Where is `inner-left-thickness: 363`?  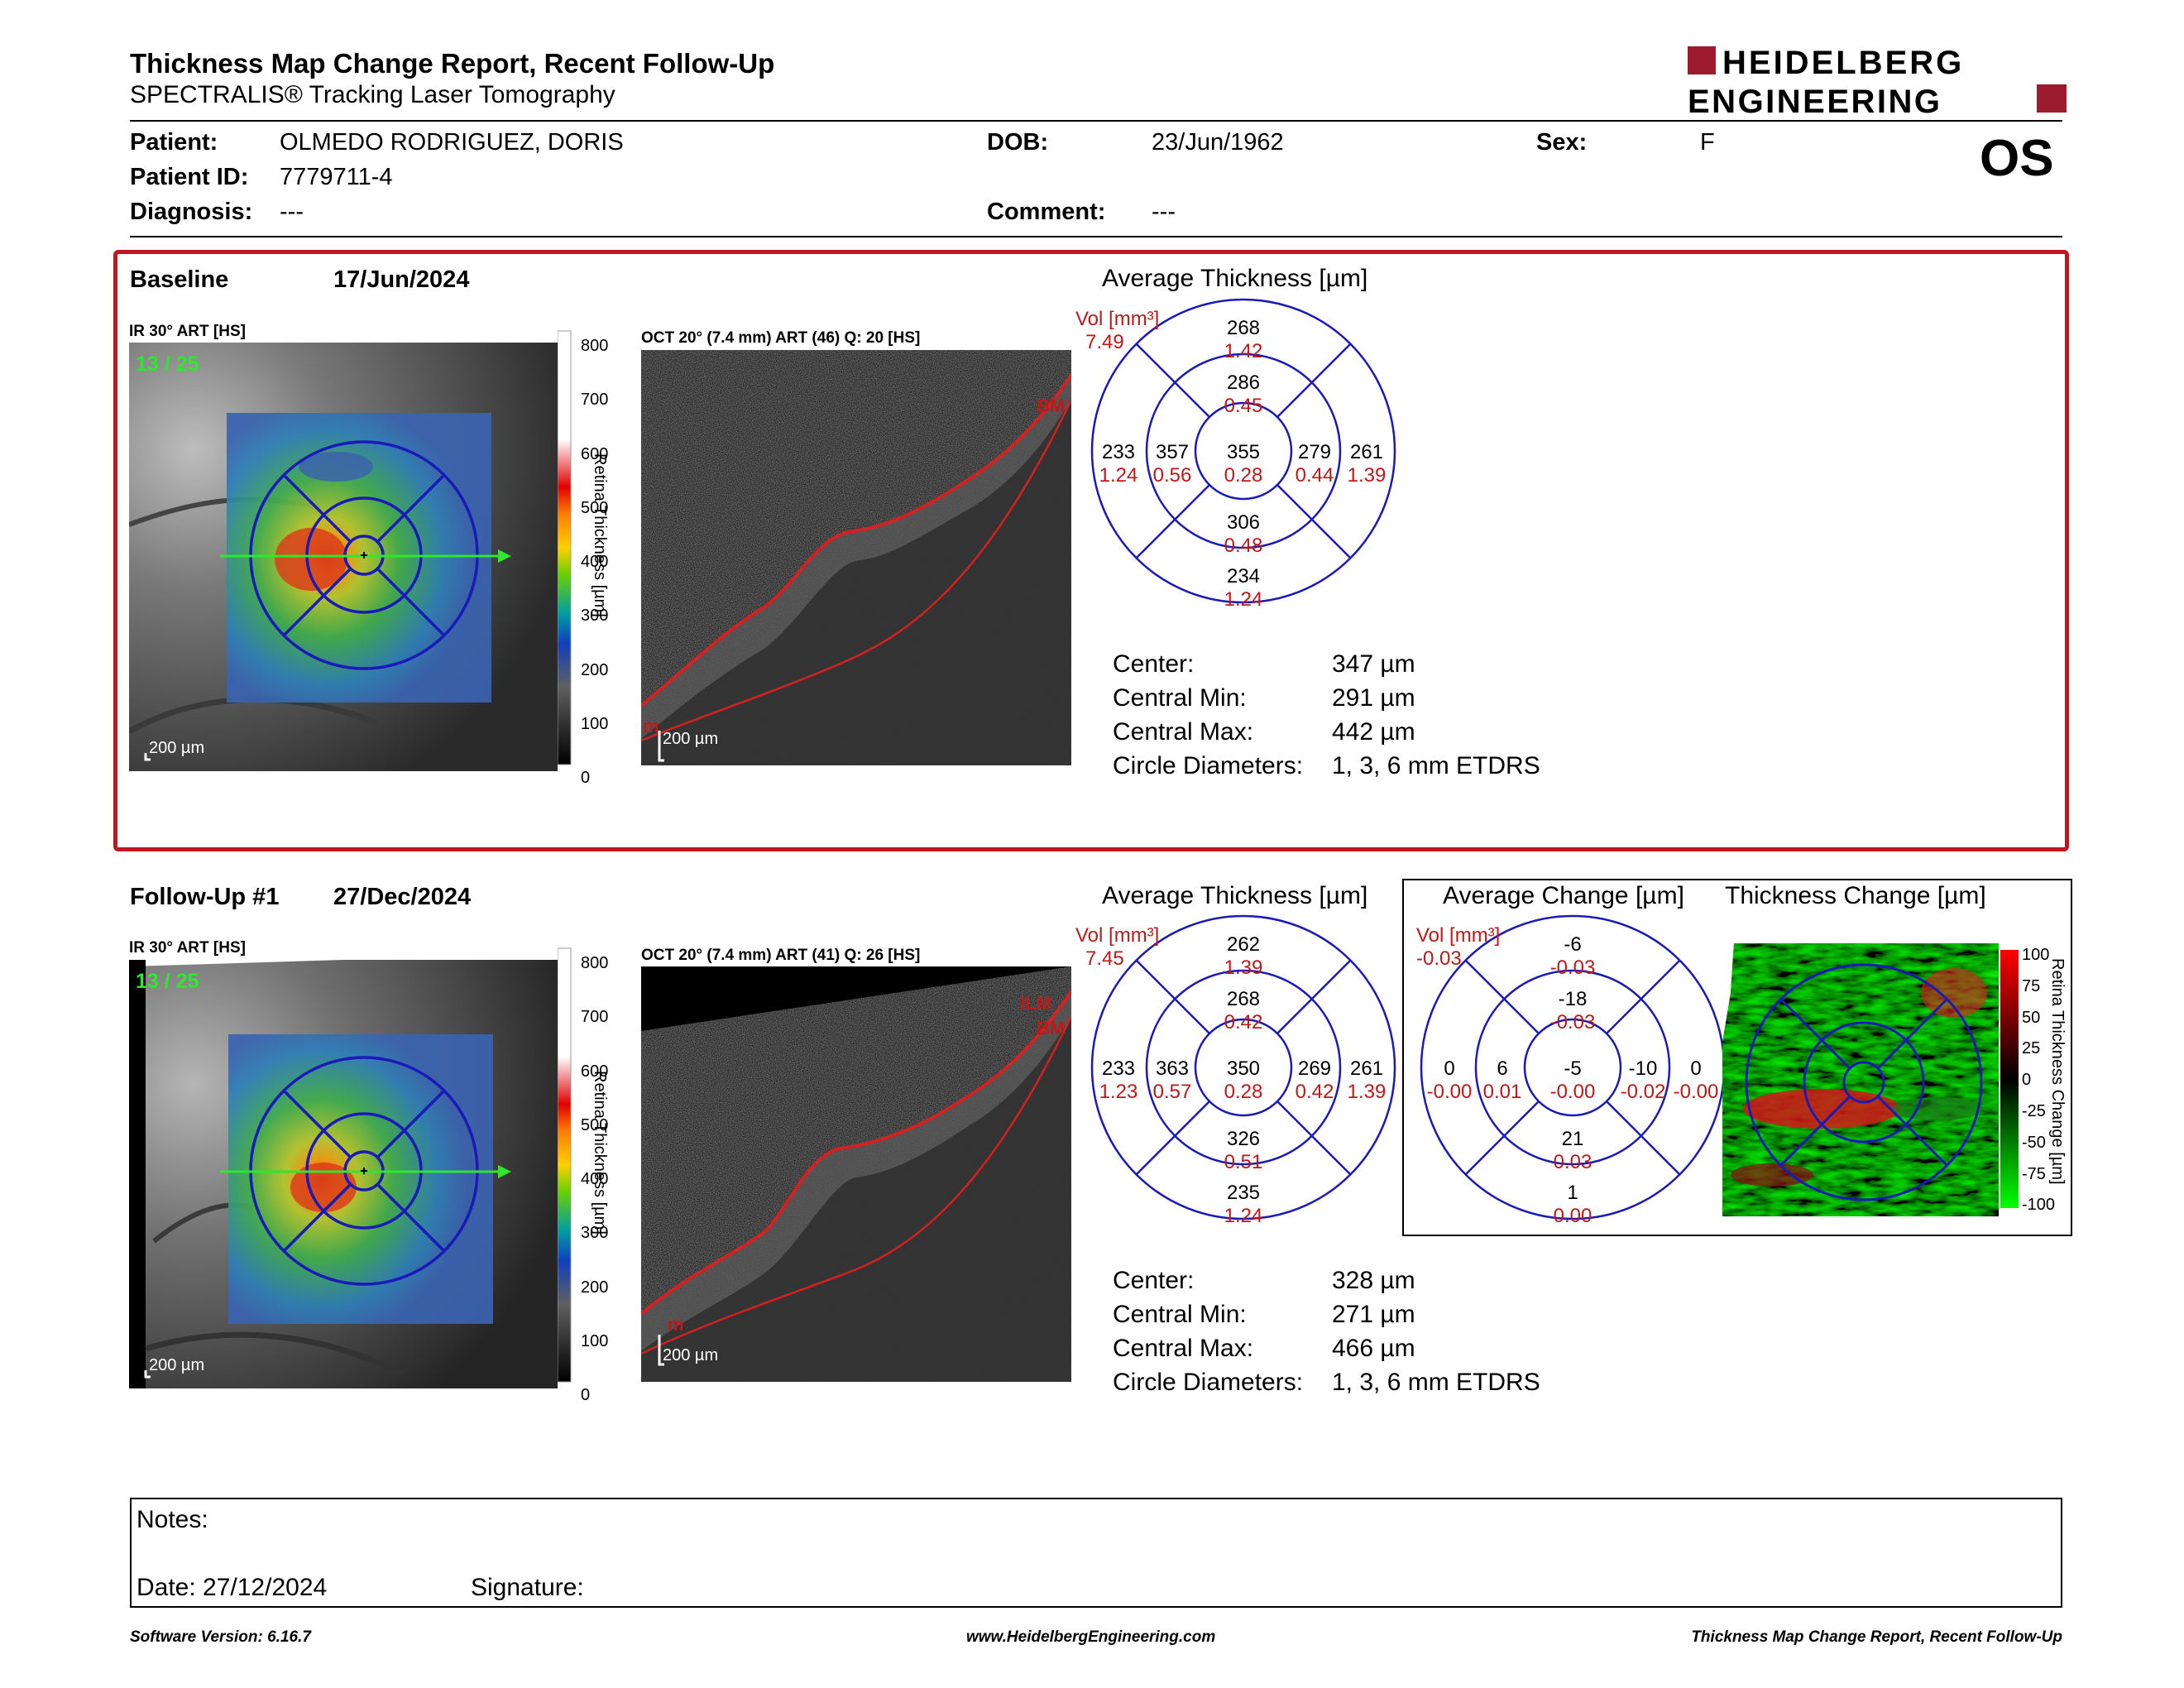
inner-left-thickness: 363 is located at coordinates (1172, 1068).